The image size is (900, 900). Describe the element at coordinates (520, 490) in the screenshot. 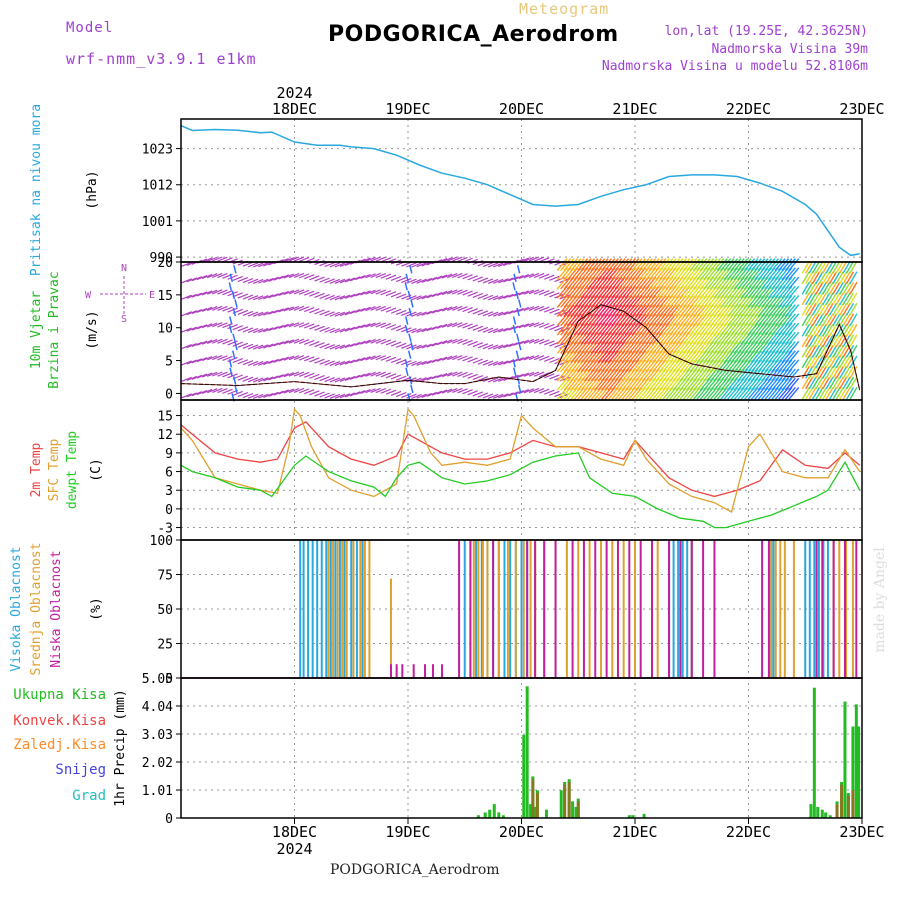

I see `temp-dewpt-line` at that location.